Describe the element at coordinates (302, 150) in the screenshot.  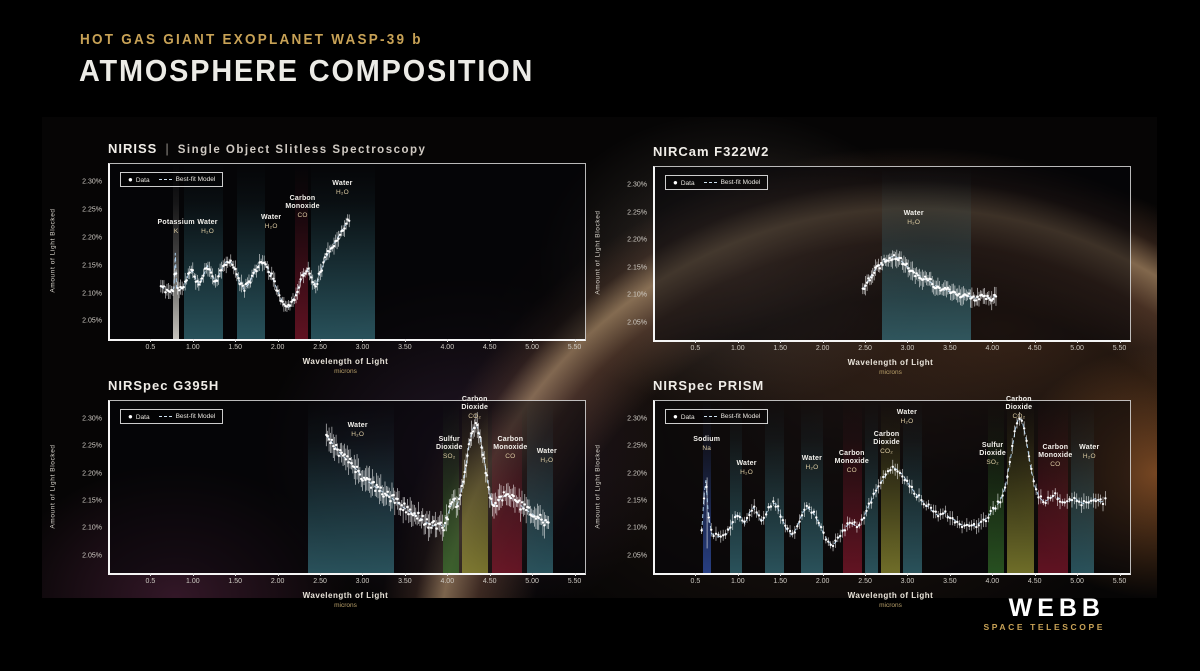
I see `instrument-subtitle: Single Object Slitless Spectroscopy` at that location.